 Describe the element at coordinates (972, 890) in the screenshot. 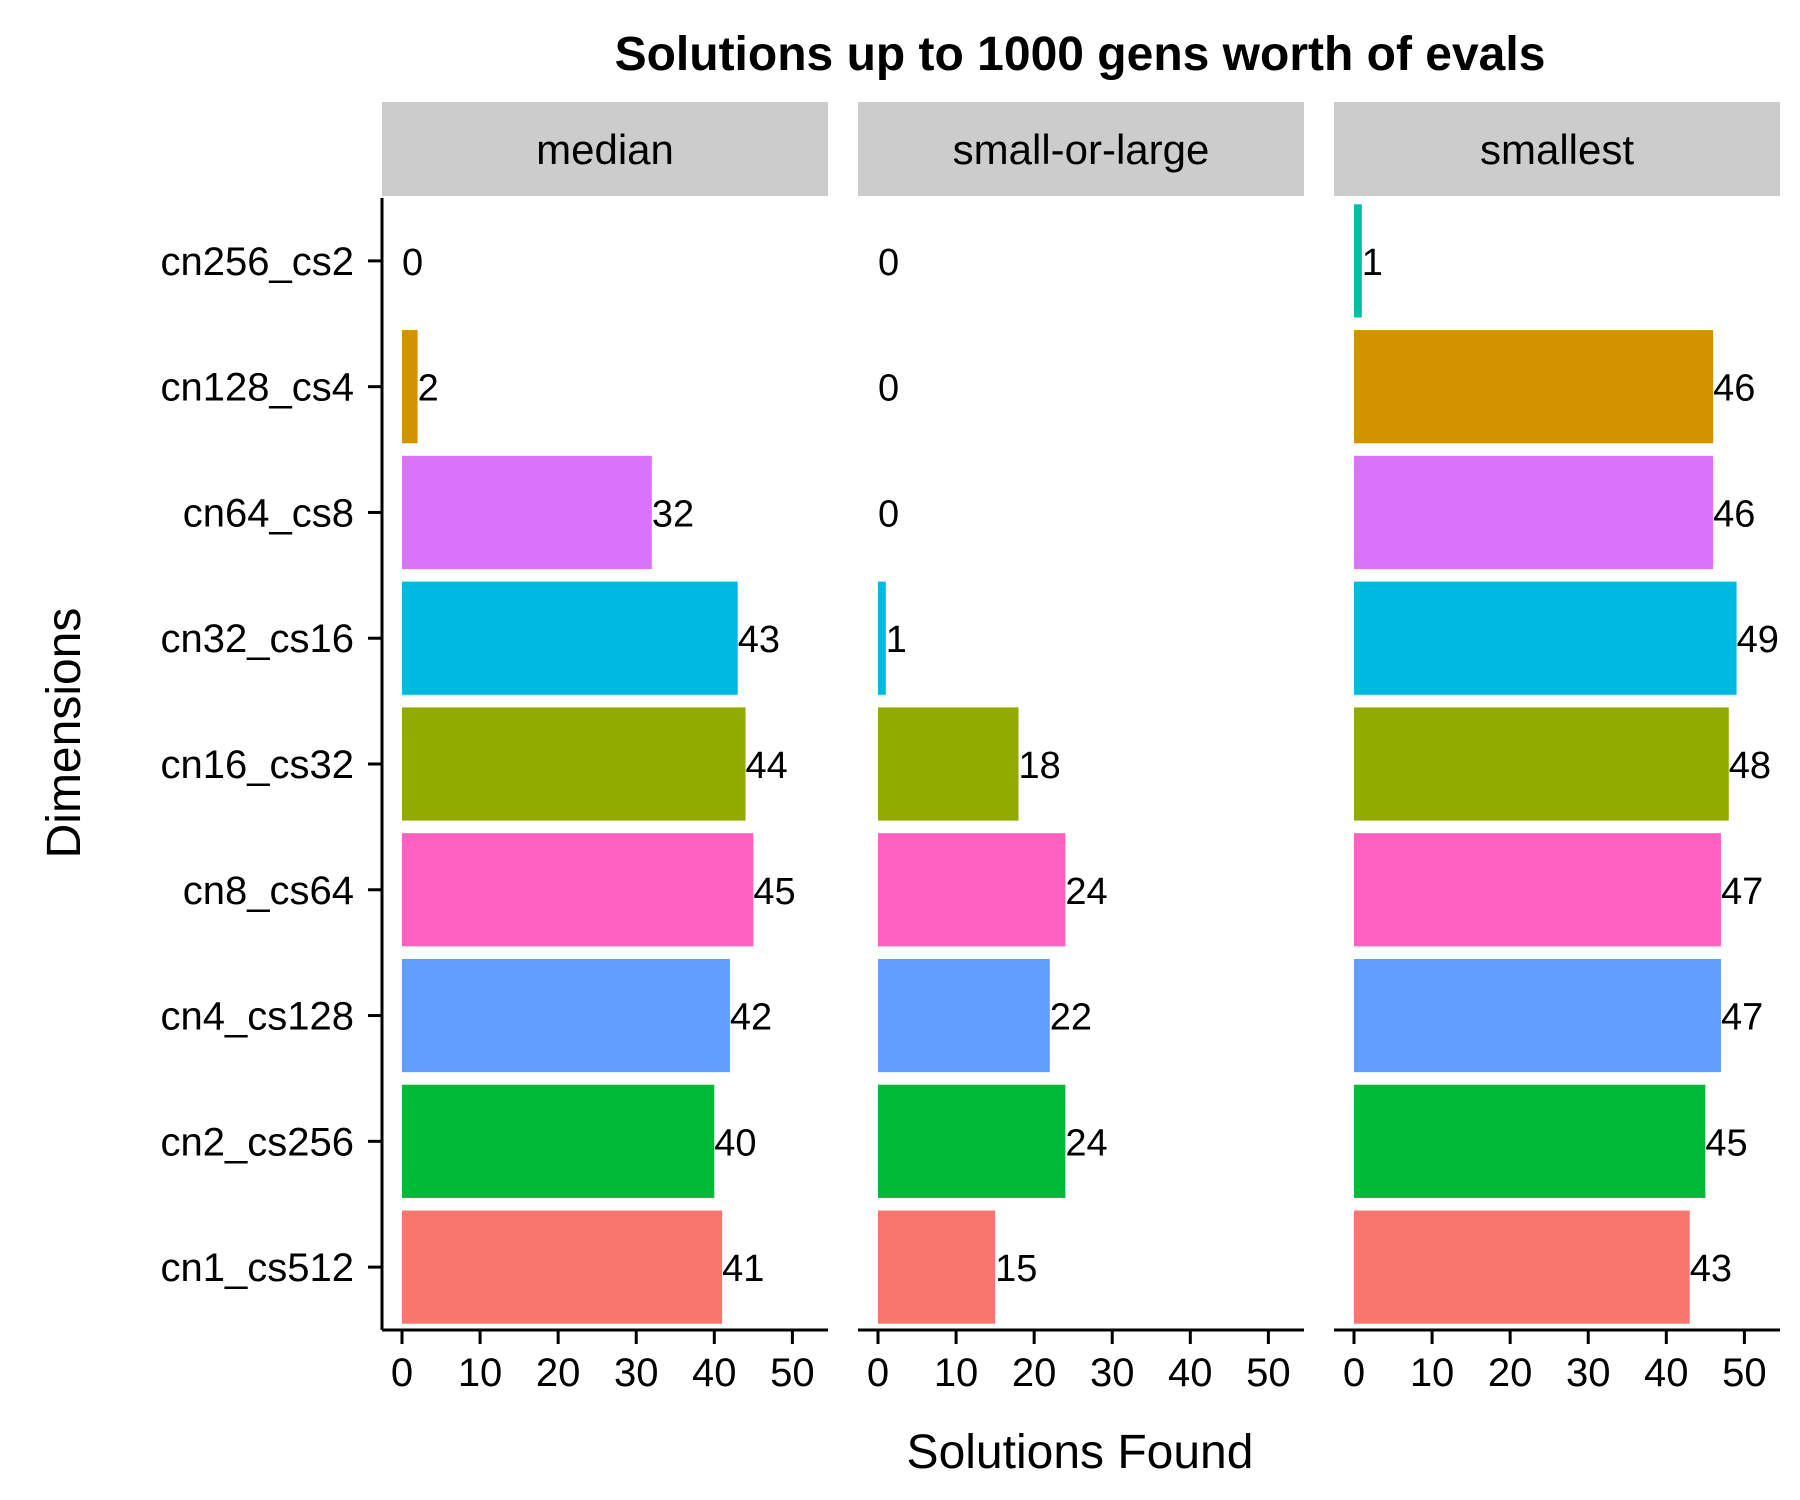

I see `bar-small-or-large-cn8-cs64` at that location.